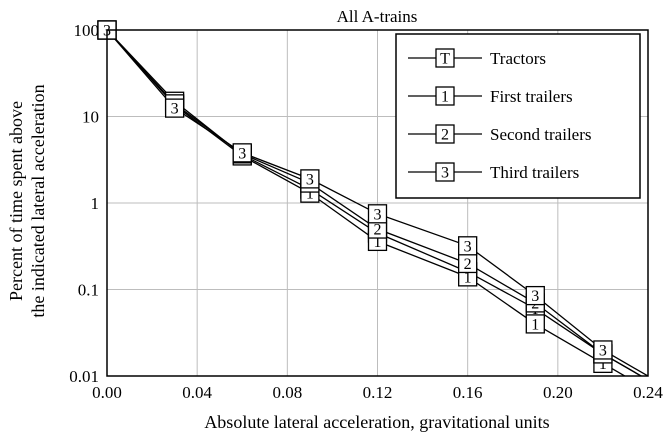 The width and height of the screenshot is (671, 436). I want to click on y-tick-label: 10, so click(90, 117).